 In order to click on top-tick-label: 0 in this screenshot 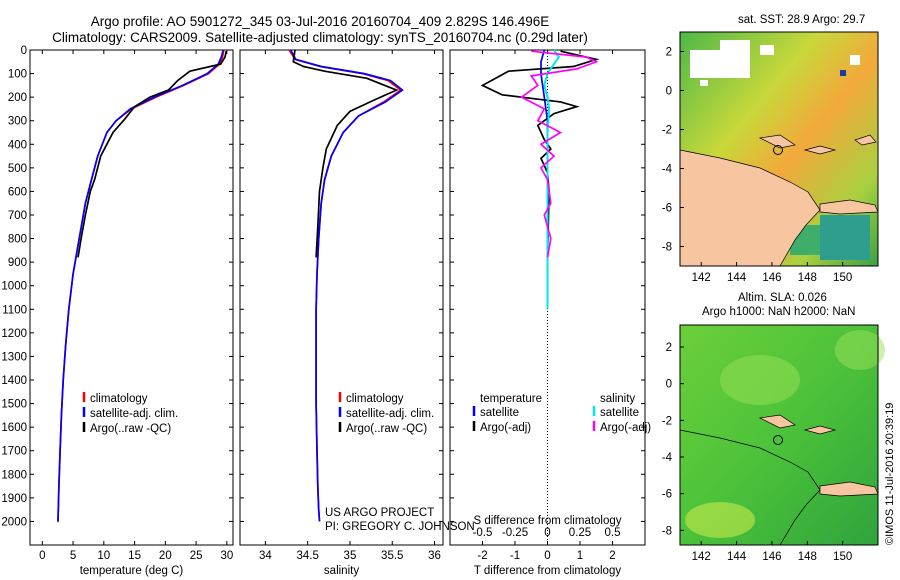, I will do `click(547, 533)`.